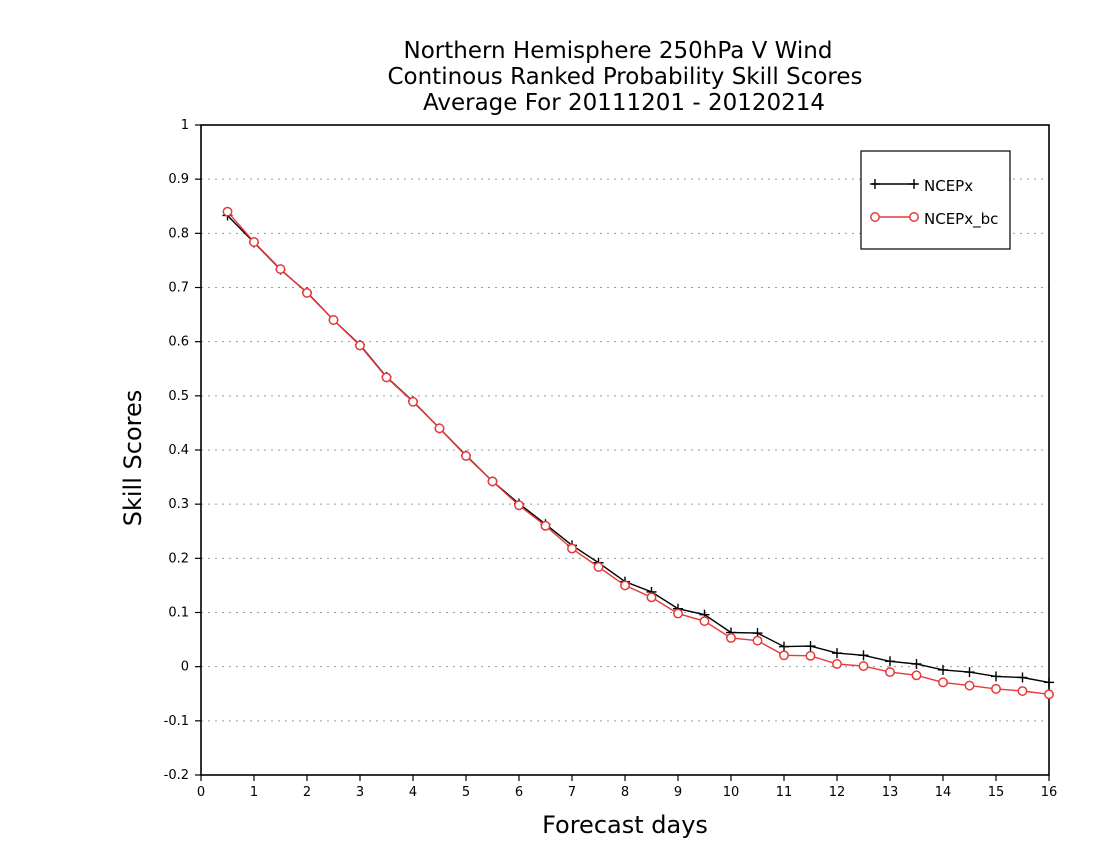 The width and height of the screenshot is (1100, 855). Describe the element at coordinates (178, 504) in the screenshot. I see `y-tick-label: 0.3` at that location.